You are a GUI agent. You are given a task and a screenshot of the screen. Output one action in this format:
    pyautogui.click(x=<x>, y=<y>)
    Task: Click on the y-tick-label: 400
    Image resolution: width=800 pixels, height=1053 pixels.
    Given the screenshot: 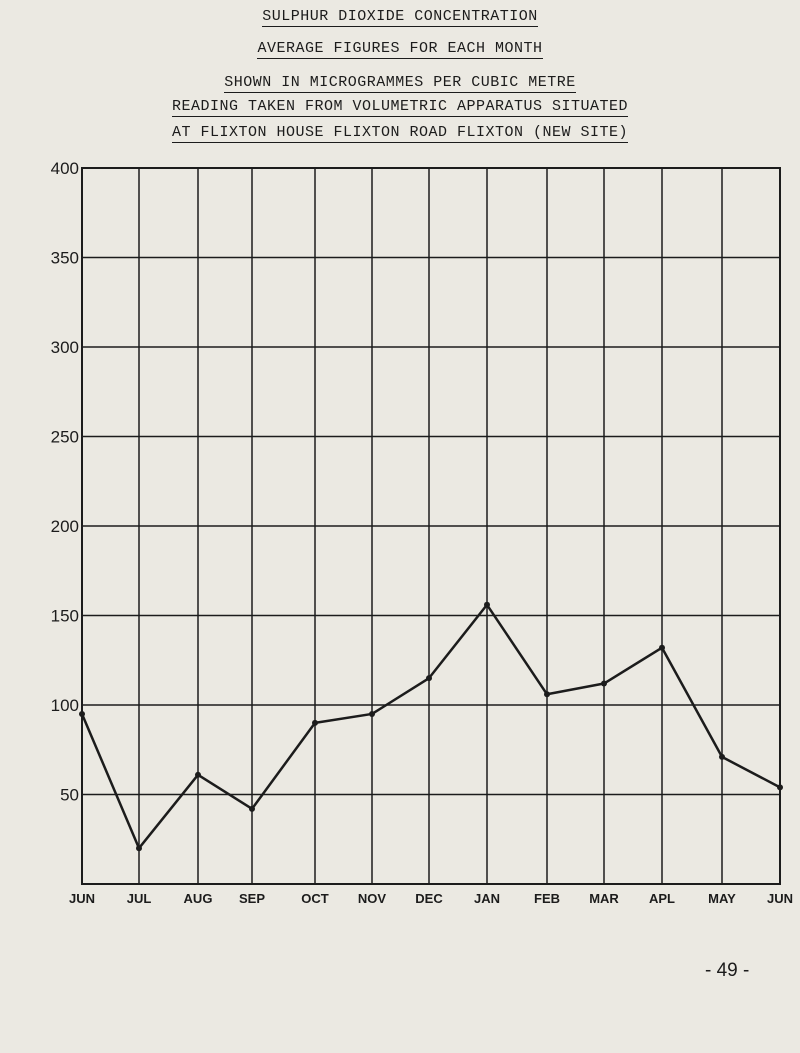 What is the action you would take?
    pyautogui.click(x=65, y=168)
    